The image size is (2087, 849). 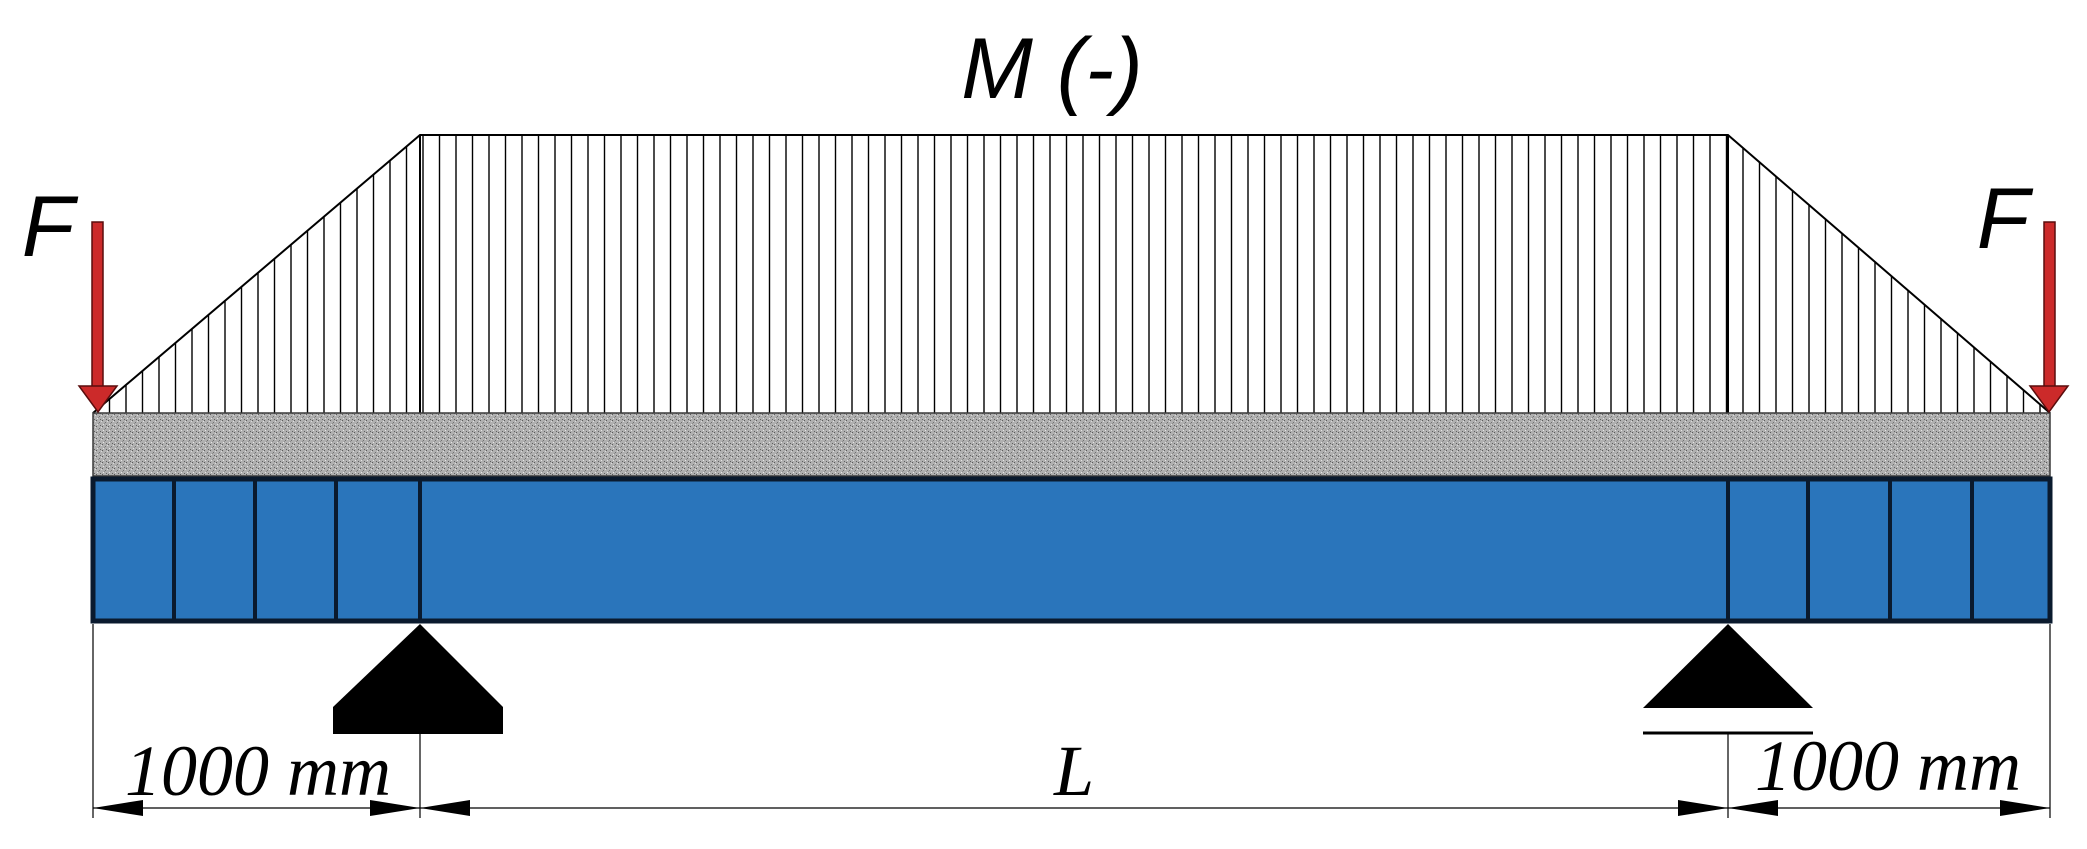 I want to click on beam-stiffeners, so click(x=1073, y=550).